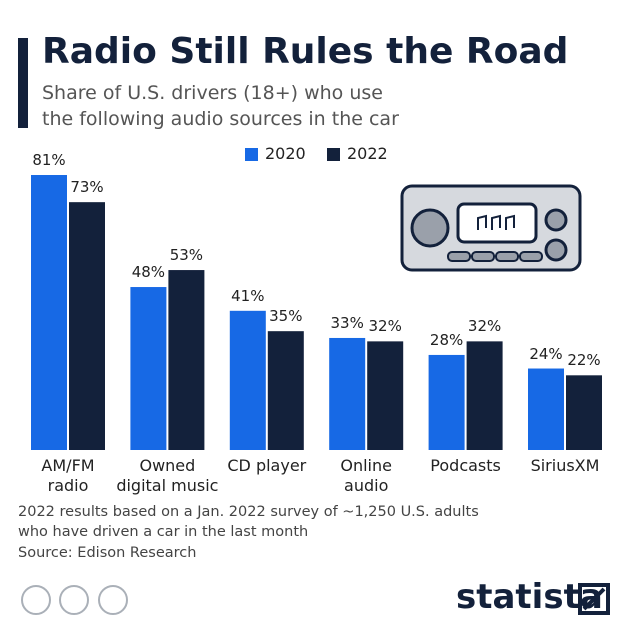 The height and width of the screenshot is (634, 634). Describe the element at coordinates (23, 83) in the screenshot. I see `title-accent` at that location.